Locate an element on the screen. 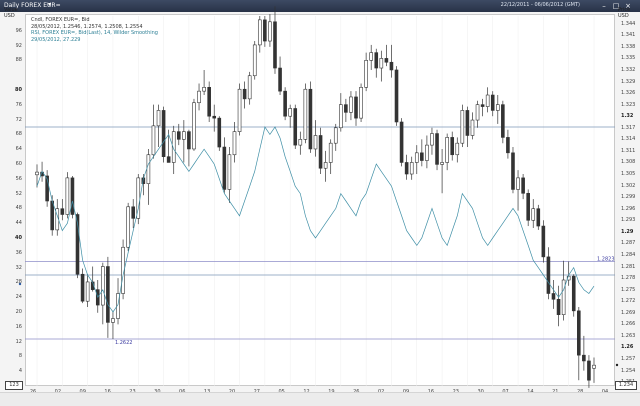 This screenshot has height=406, width=640. maximize-icon: □ is located at coordinates (616, 6).